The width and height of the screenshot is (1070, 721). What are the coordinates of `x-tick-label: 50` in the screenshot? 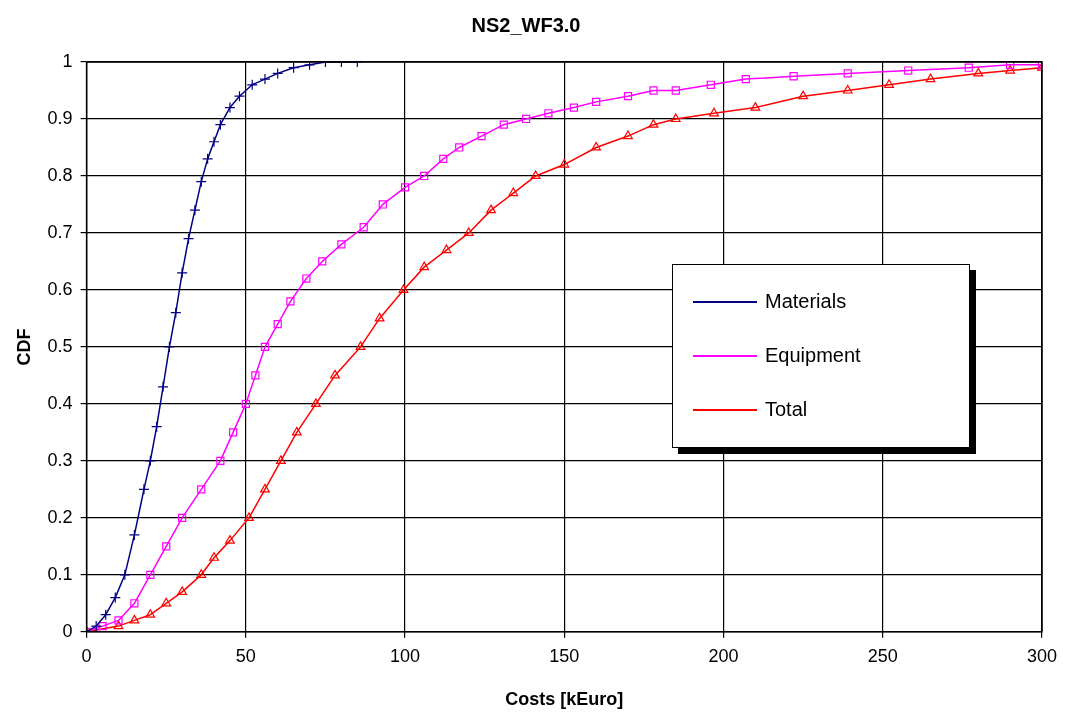 It's located at (245, 655).